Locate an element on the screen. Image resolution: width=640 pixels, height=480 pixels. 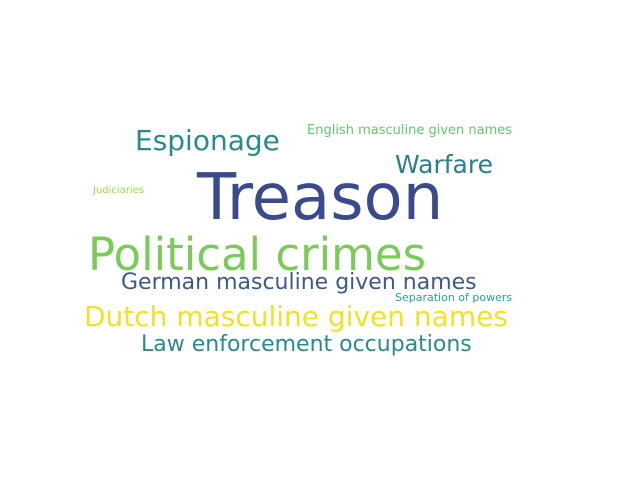
word-espionage: Espionage is located at coordinates (207, 140).